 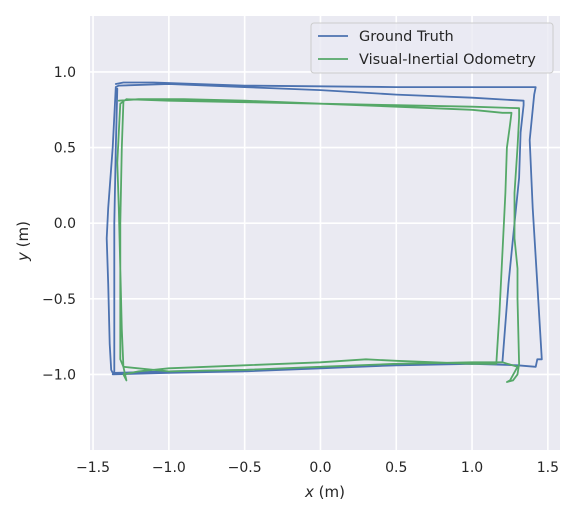 I want to click on x-tick-label: 0.5, so click(x=396, y=468).